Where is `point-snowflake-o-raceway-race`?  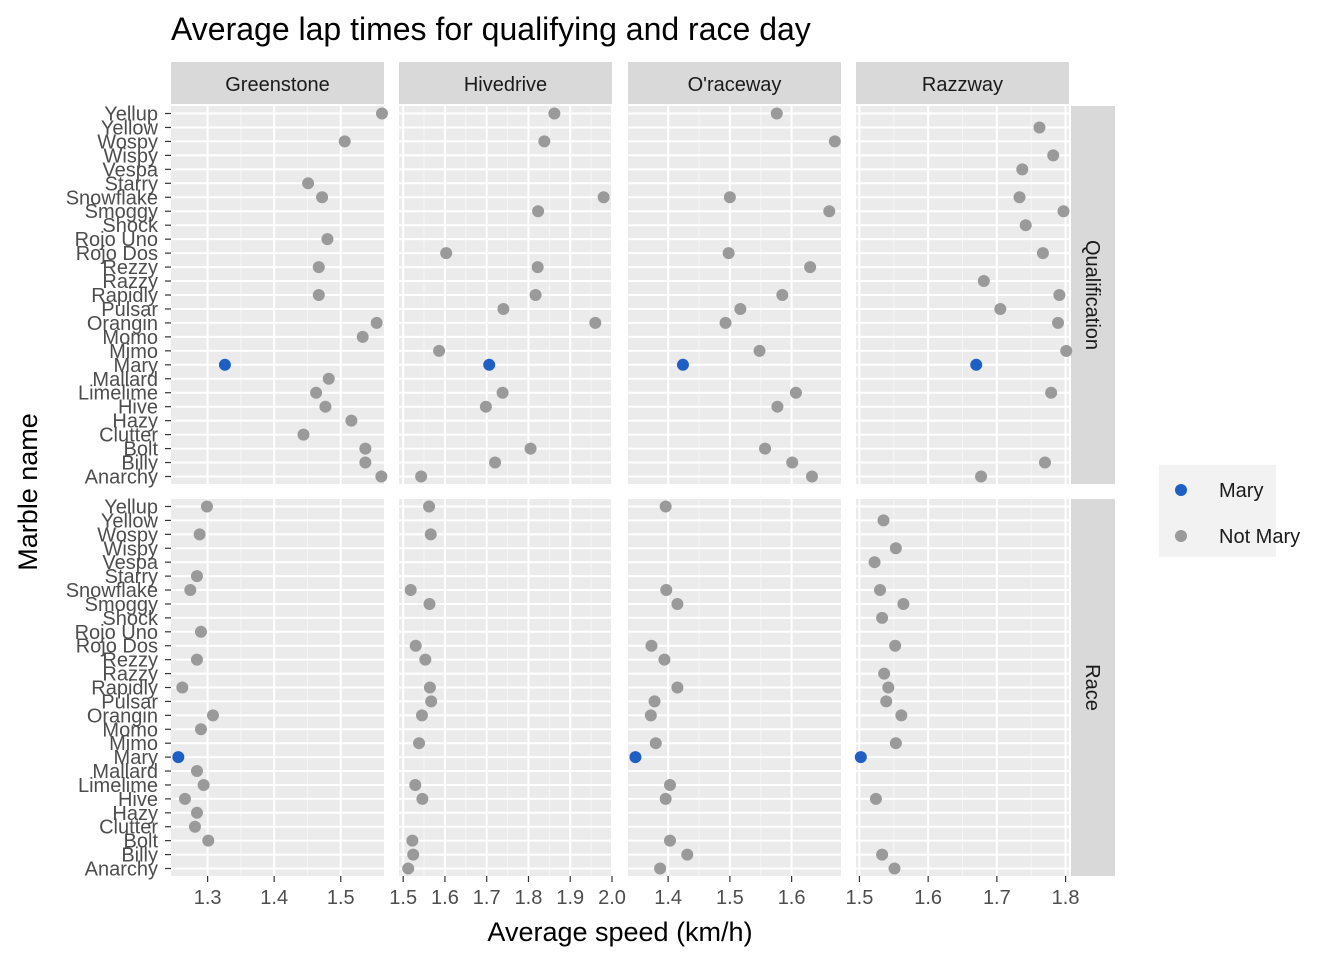
point-snowflake-o-raceway-race is located at coordinates (666, 590).